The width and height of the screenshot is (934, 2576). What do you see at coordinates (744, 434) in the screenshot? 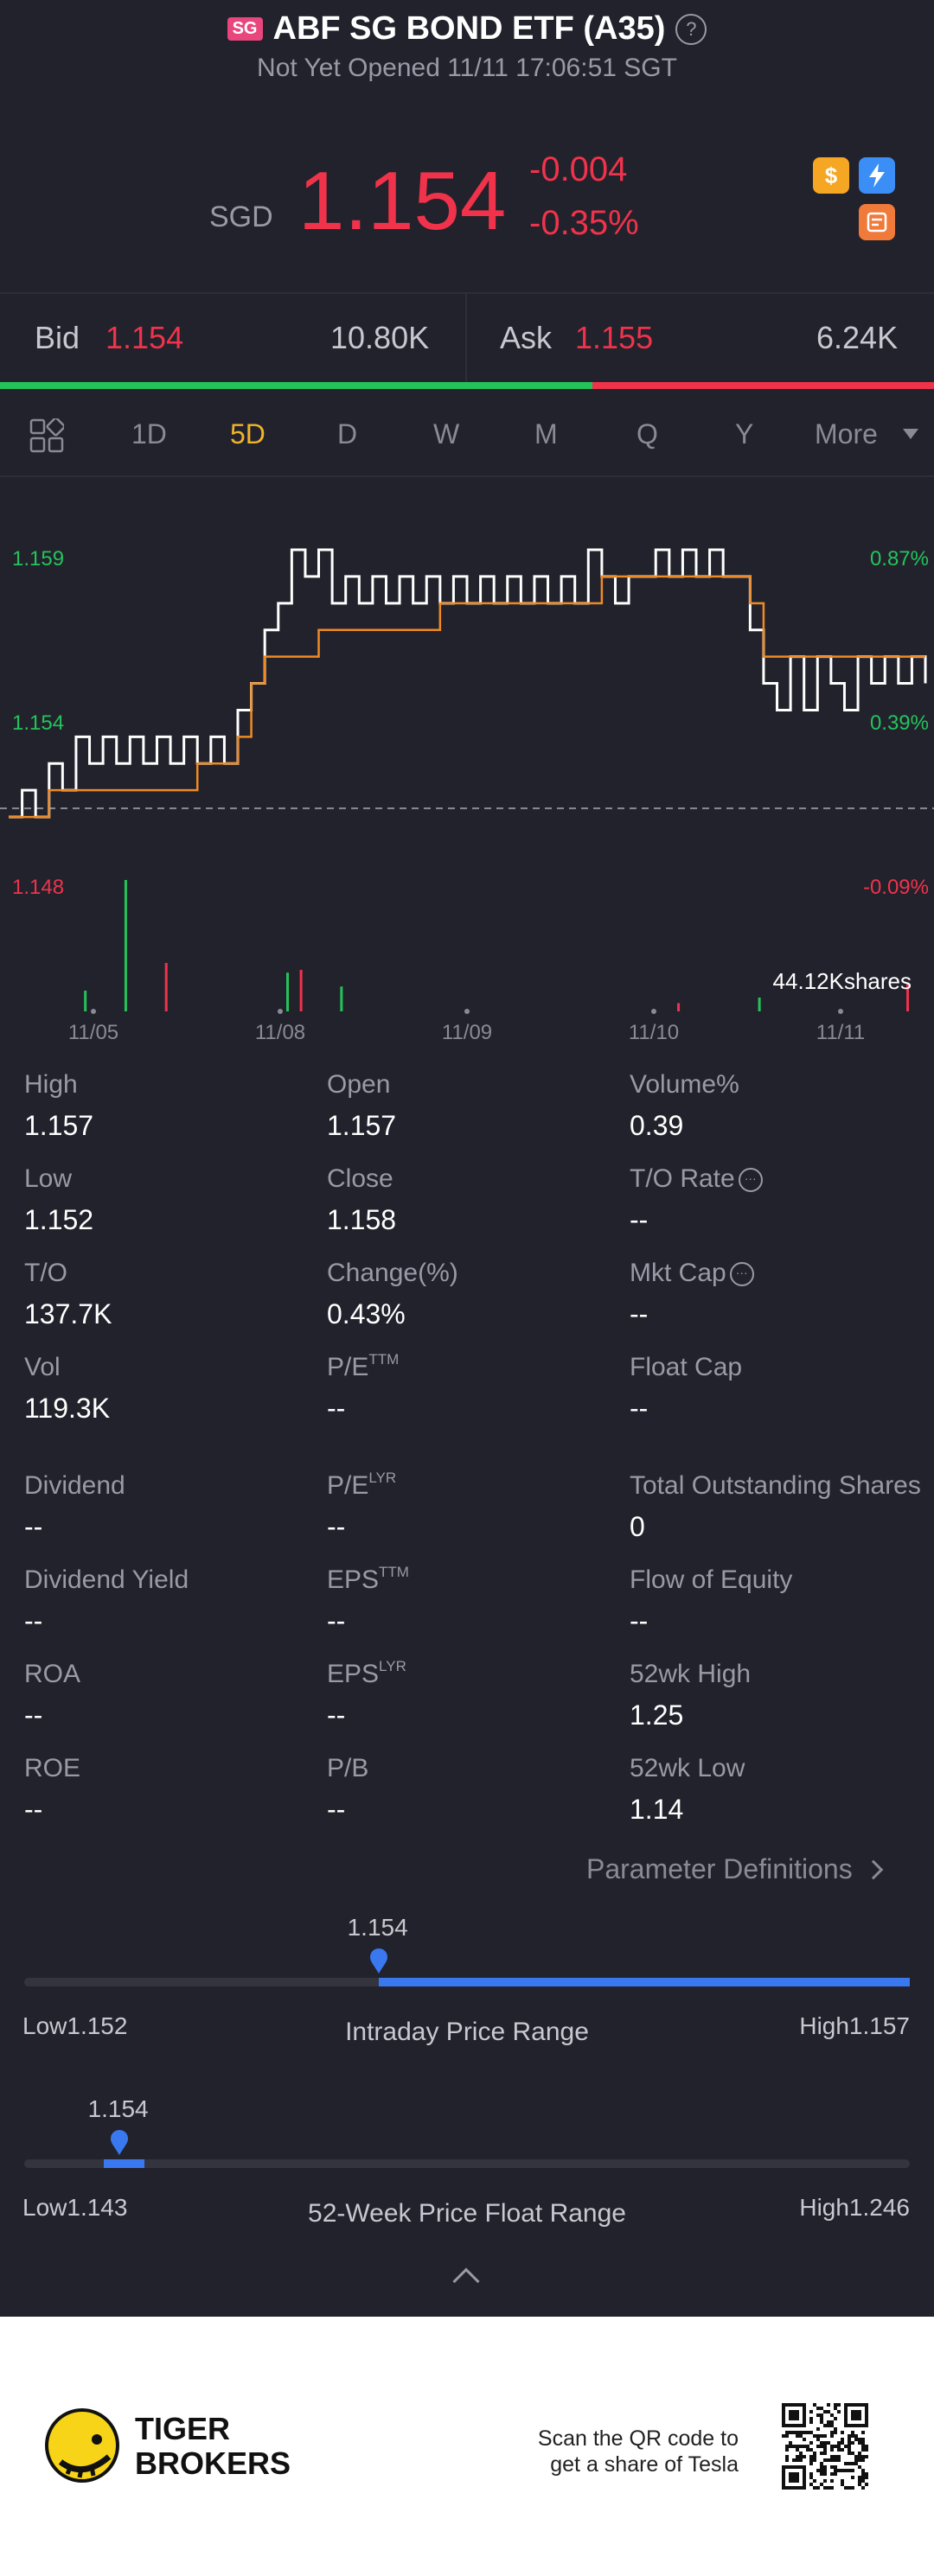
I see `tab-y: Y` at bounding box center [744, 434].